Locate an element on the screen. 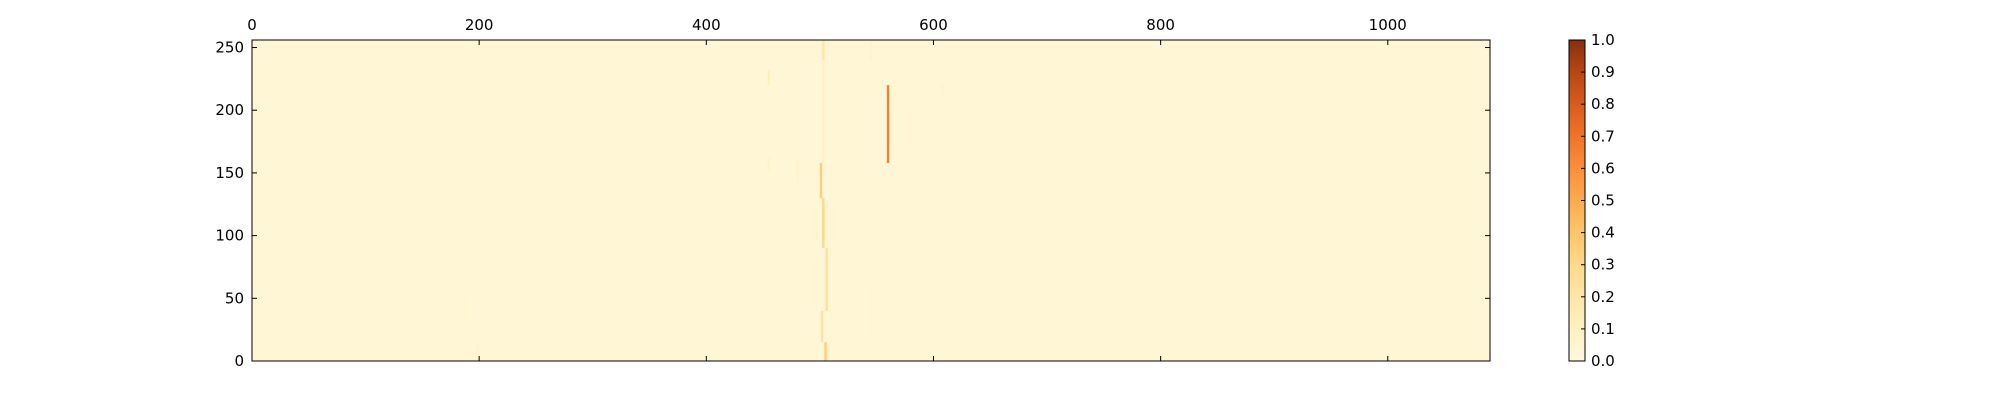  y-tick-label: 0 is located at coordinates (239, 361).